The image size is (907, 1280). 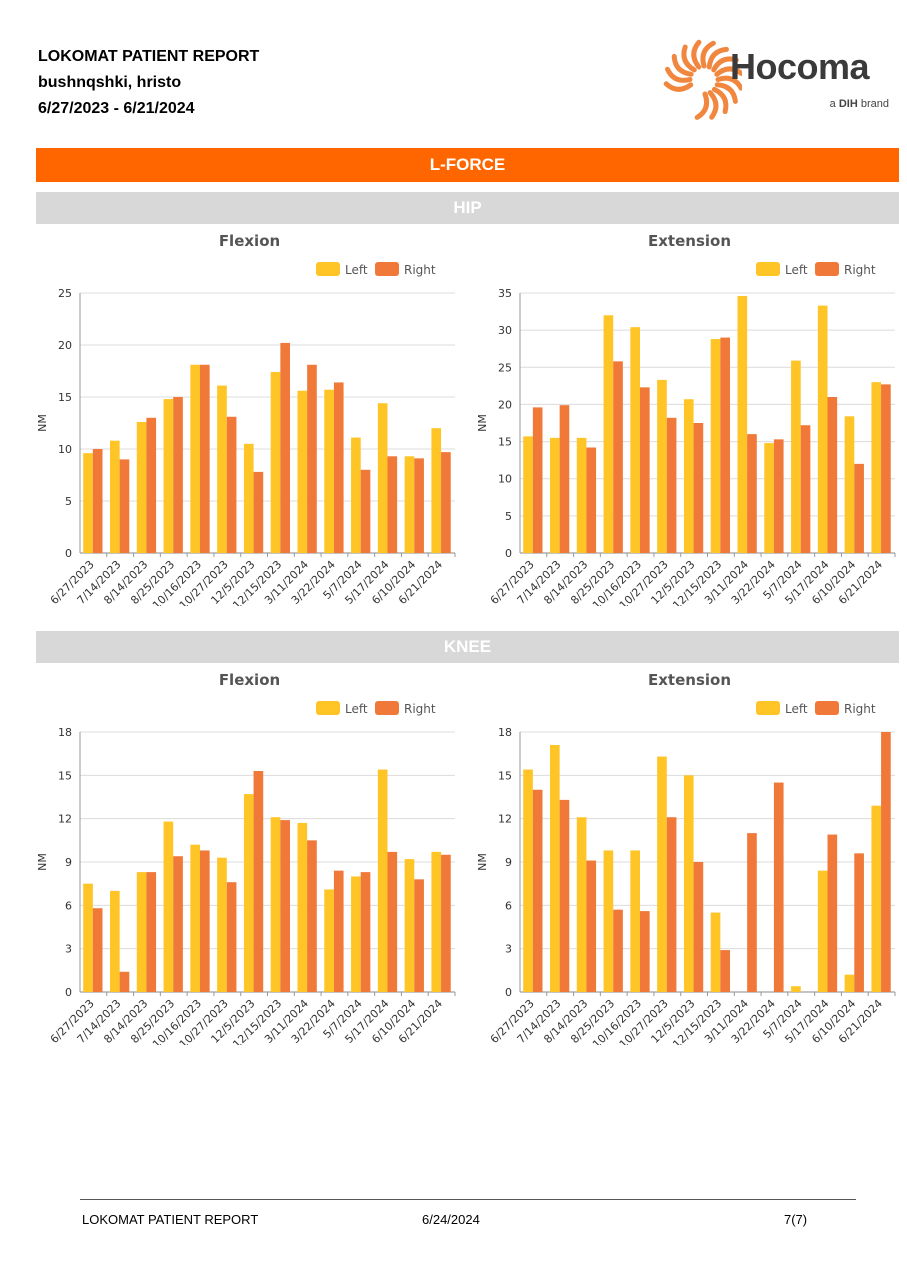 I want to click on logo-brand-line: a DIH brand, so click(x=859, y=104).